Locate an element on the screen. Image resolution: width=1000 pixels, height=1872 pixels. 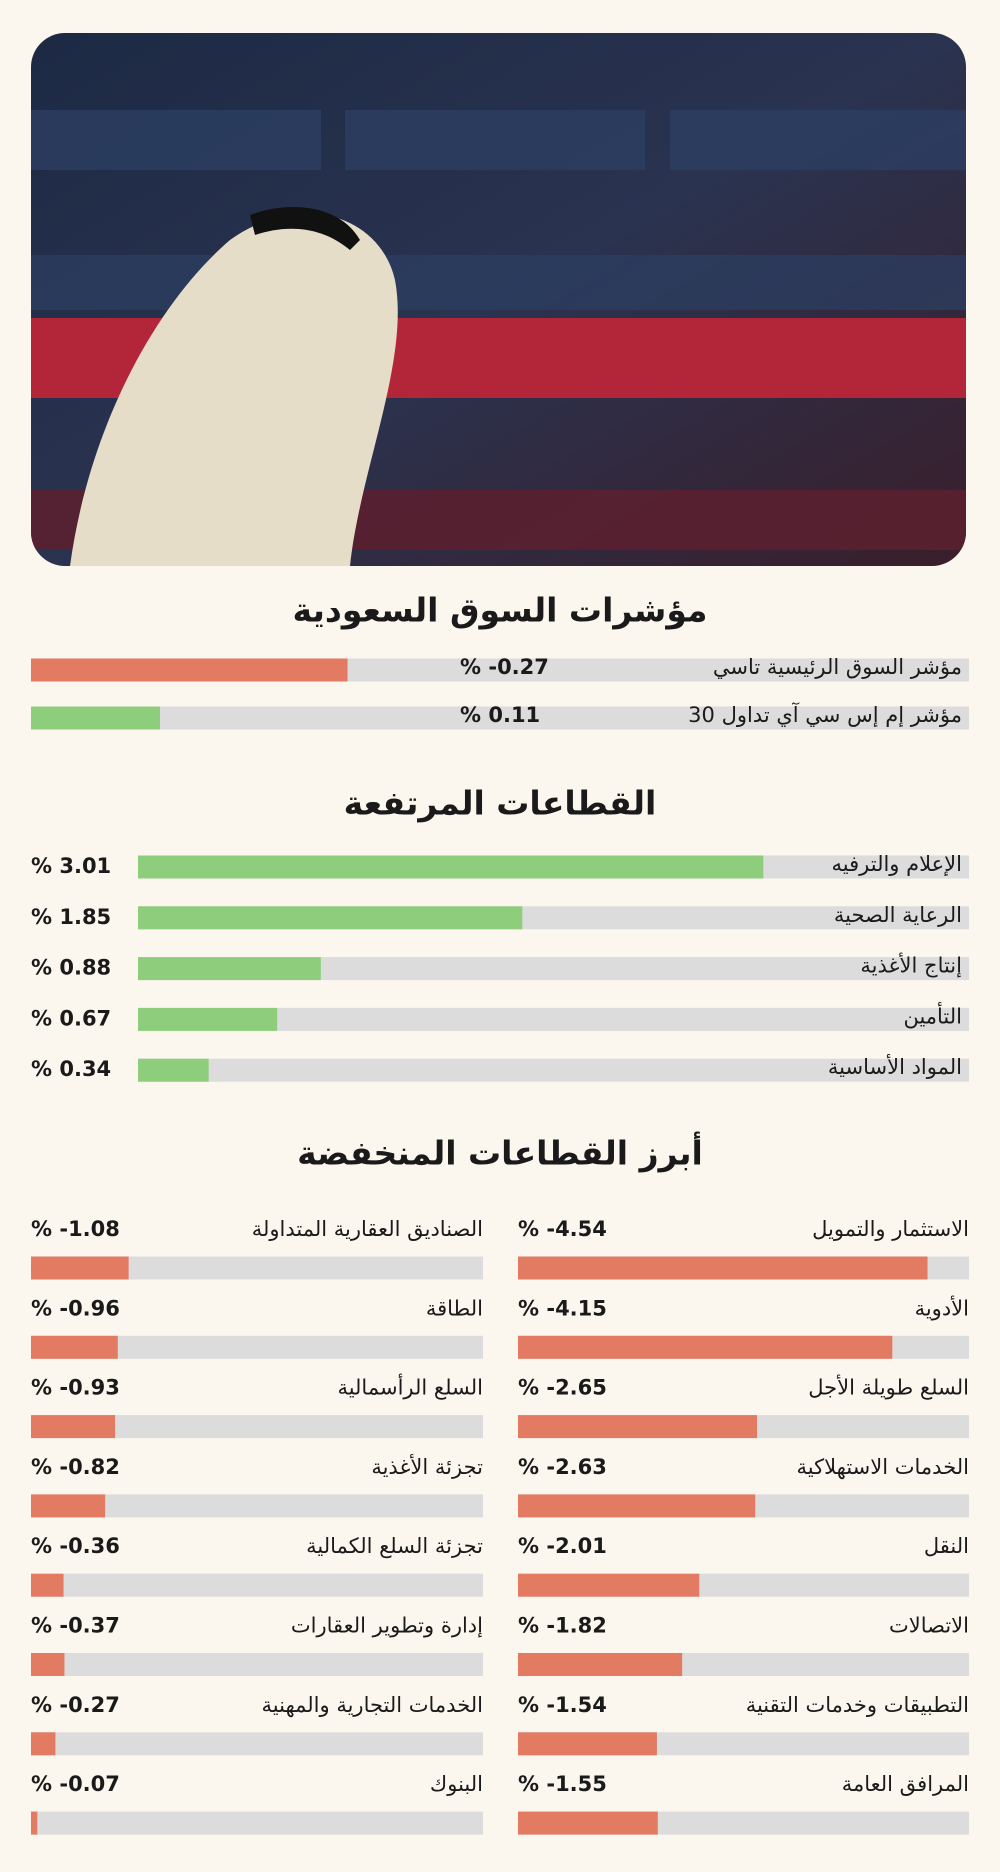
category-label: المواد الأساسية is located at coordinates (895, 1066).